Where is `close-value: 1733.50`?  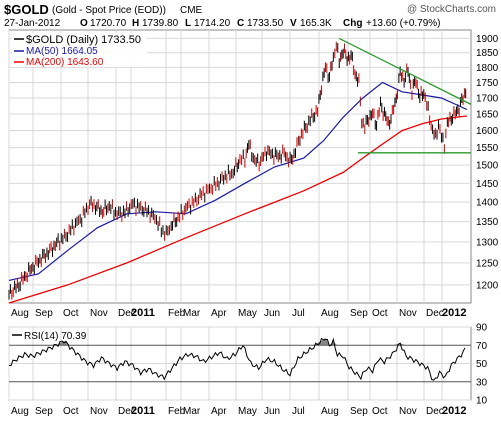
close-value: 1733.50 is located at coordinates (265, 23).